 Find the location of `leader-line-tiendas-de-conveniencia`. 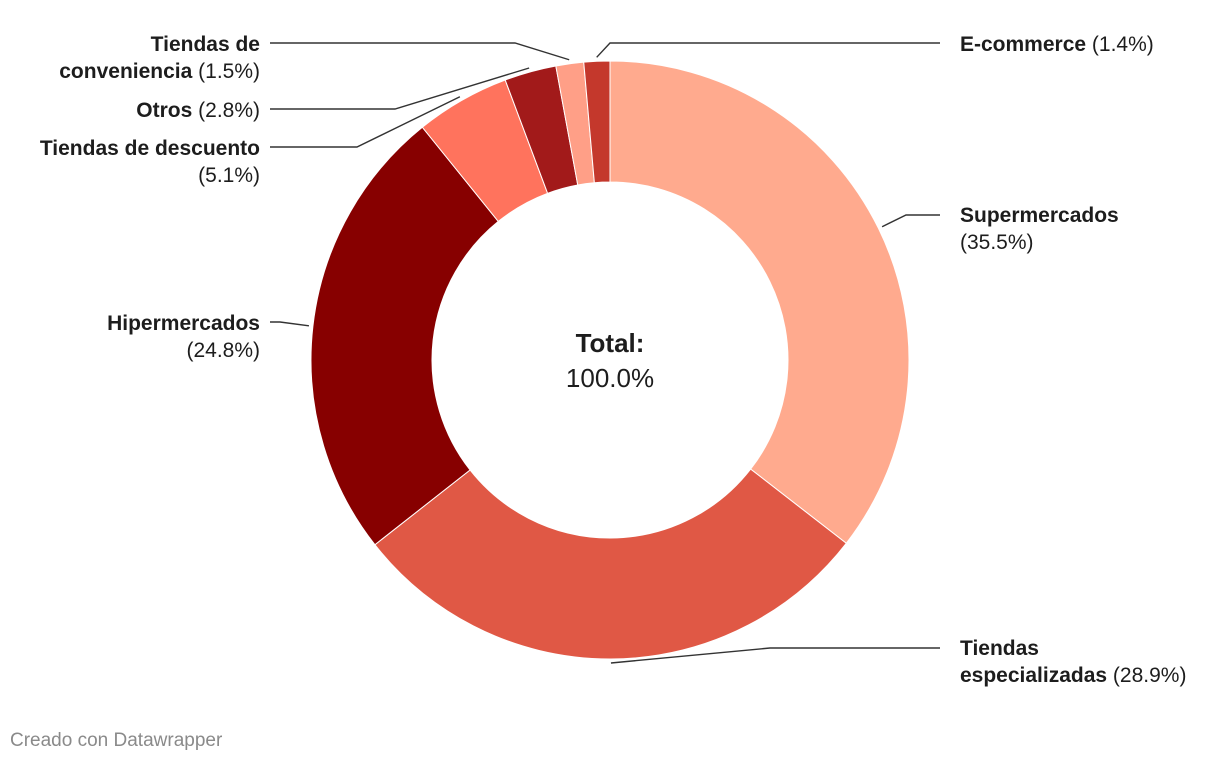

leader-line-tiendas-de-conveniencia is located at coordinates (420, 51).